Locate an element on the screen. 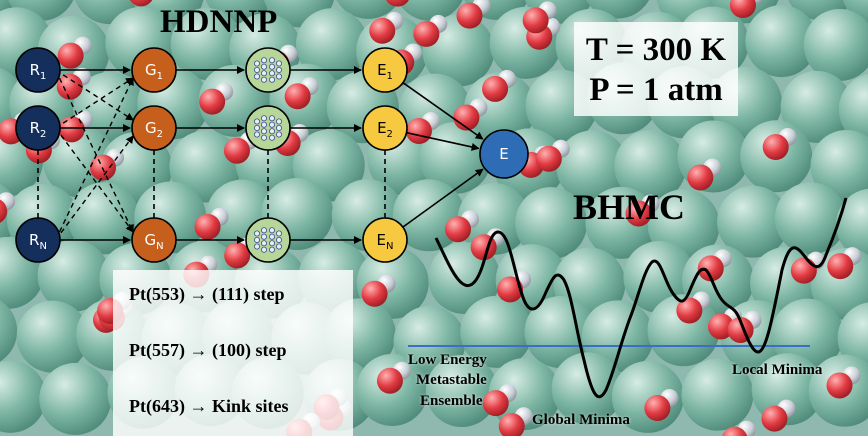 The height and width of the screenshot is (436, 868). global-minima-label: Global Minima is located at coordinates (581, 420).